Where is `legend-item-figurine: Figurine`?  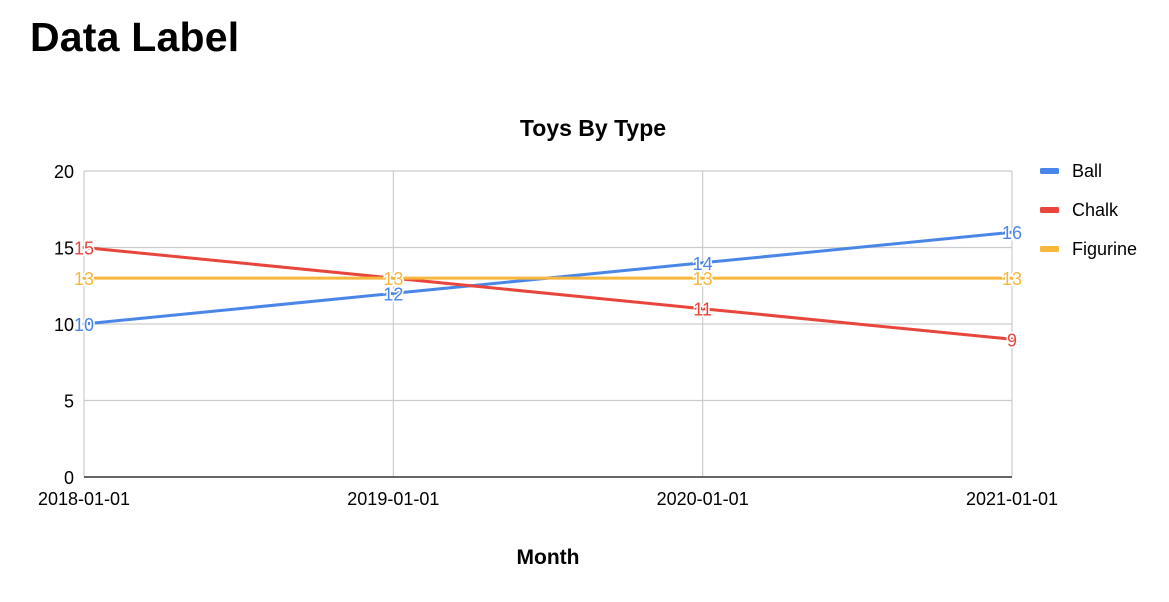 legend-item-figurine: Figurine is located at coordinates (1088, 249).